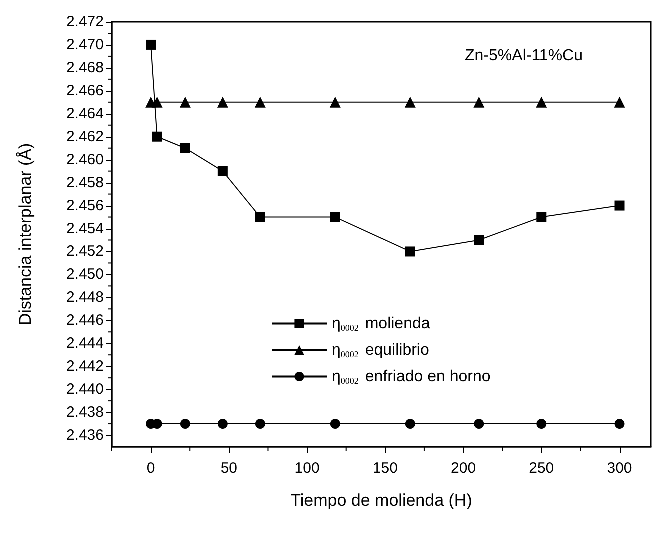  Describe the element at coordinates (85, 435) in the screenshot. I see `y-tick-label: 2.436` at that location.